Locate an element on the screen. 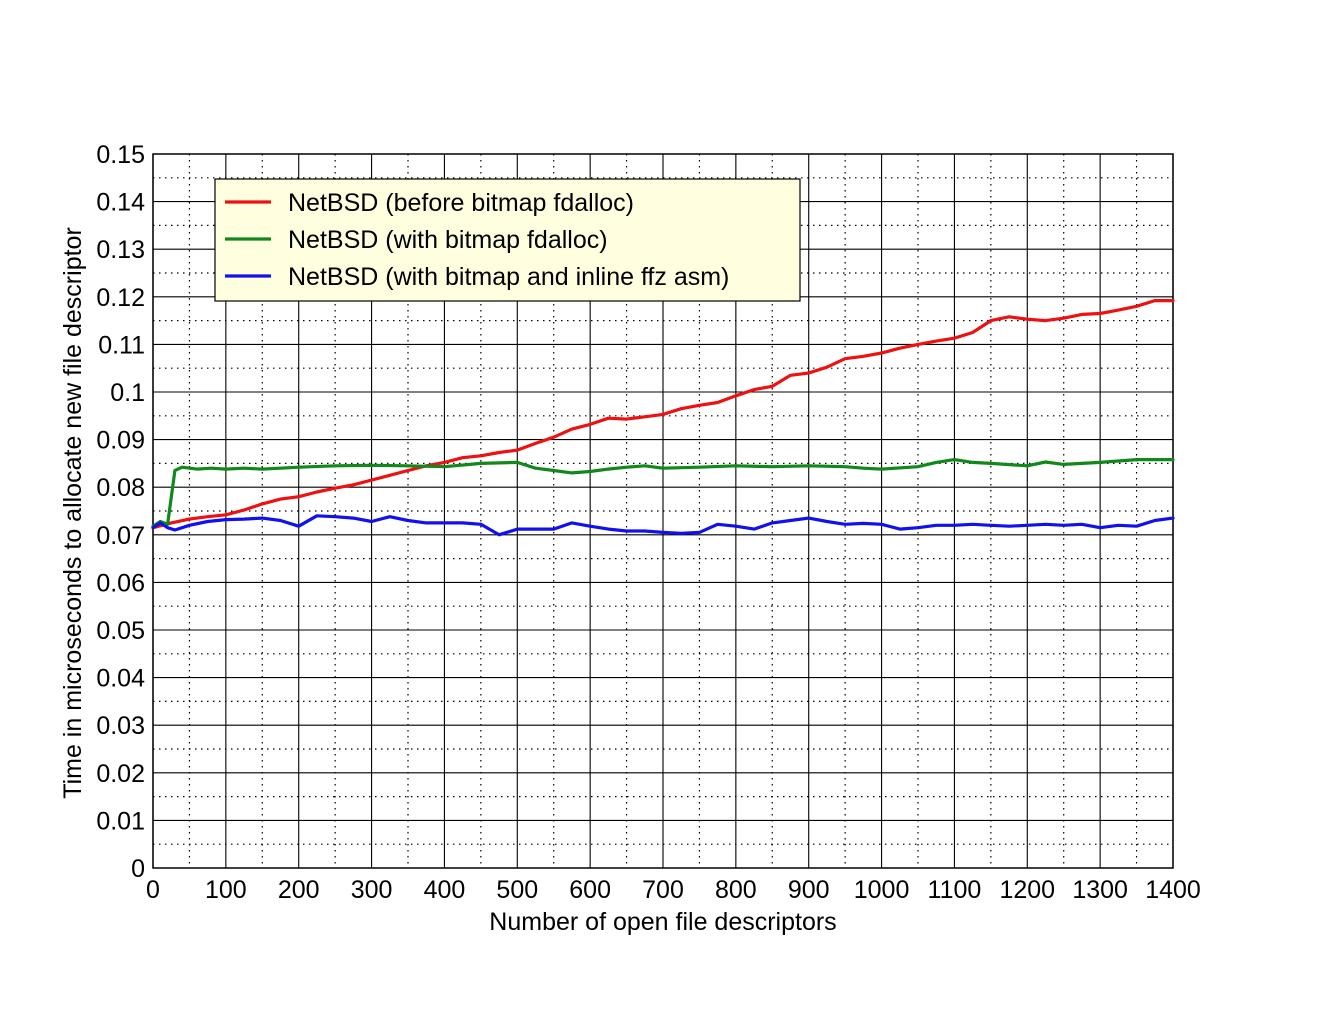 Image resolution: width=1320 pixels, height=1020 pixels. y-tick-label: 0.11 is located at coordinates (121, 345).